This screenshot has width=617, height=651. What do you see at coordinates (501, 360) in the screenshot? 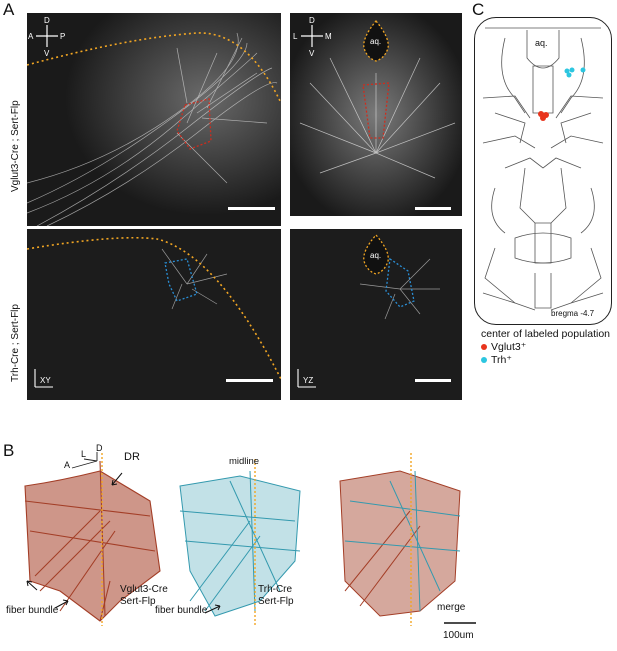
I see `legend-label: Trh⁺` at bounding box center [501, 360].